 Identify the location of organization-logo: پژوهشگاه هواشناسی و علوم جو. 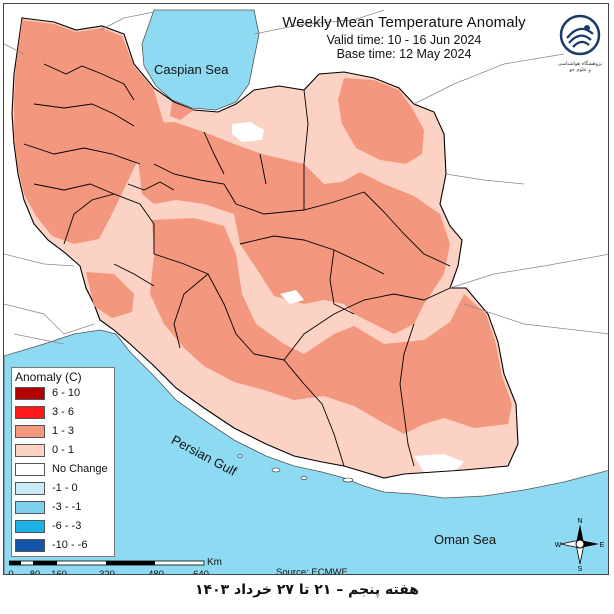
(580, 46).